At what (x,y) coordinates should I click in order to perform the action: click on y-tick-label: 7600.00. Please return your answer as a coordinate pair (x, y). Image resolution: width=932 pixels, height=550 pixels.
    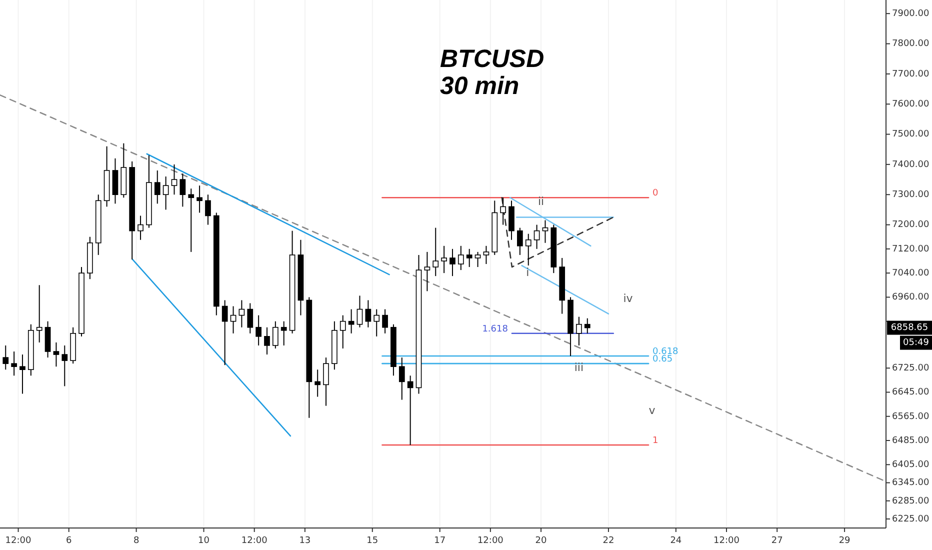
    Looking at the image, I should click on (911, 105).